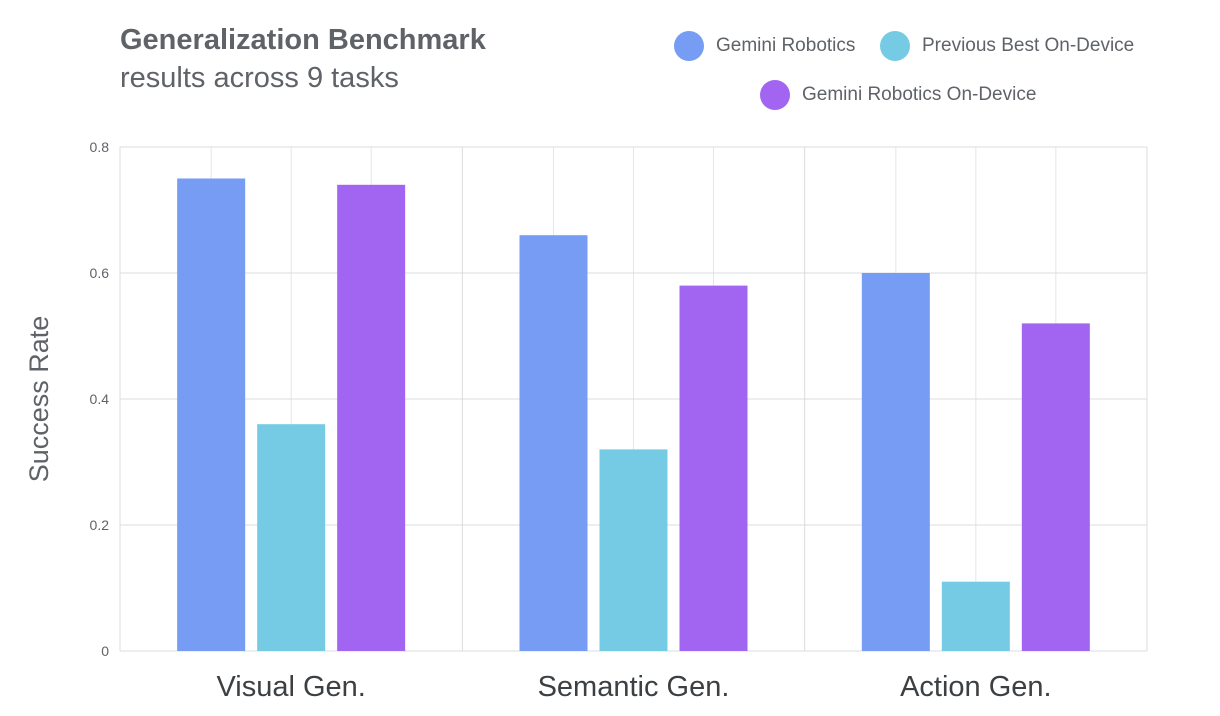 The width and height of the screenshot is (1220, 716). I want to click on legend-item-gemini-robotics-on-device: Gemini Robotics On-Device, so click(898, 95).